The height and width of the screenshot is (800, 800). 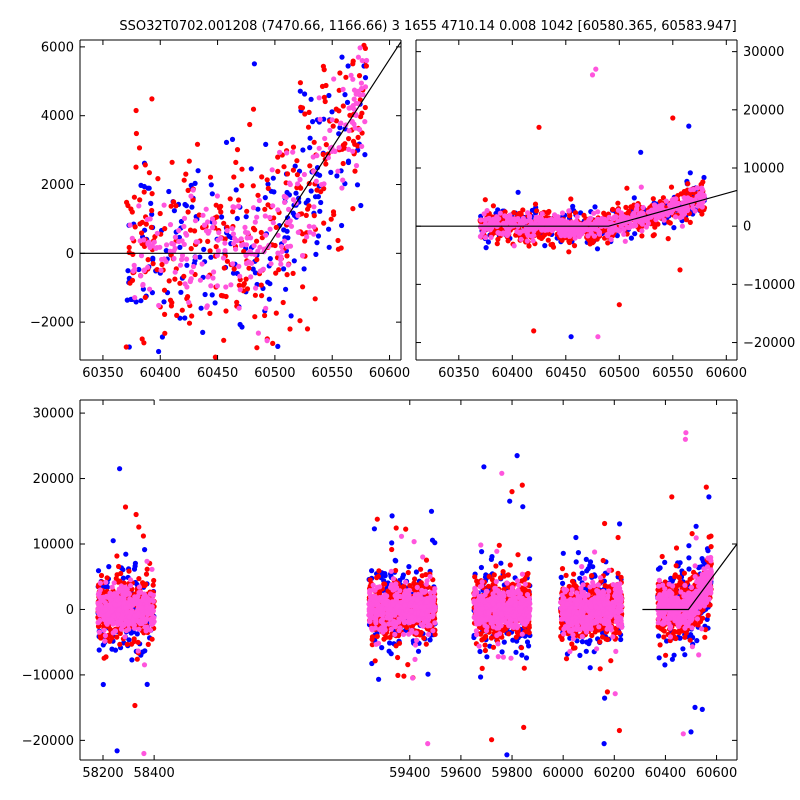 I want to click on y-tick-label: 6000, so click(x=57, y=47).